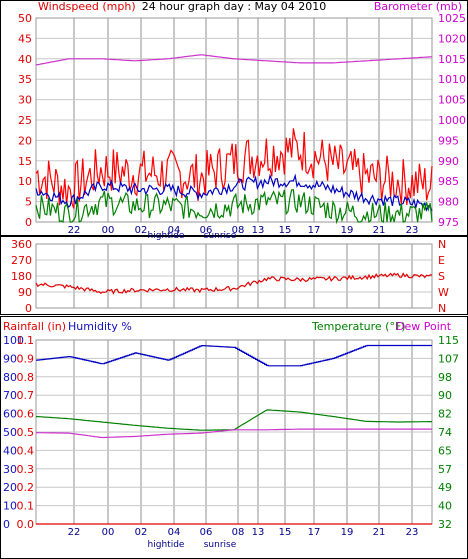 The width and height of the screenshot is (468, 559). I want to click on baro-y-tick: 1020, so click(452, 38).